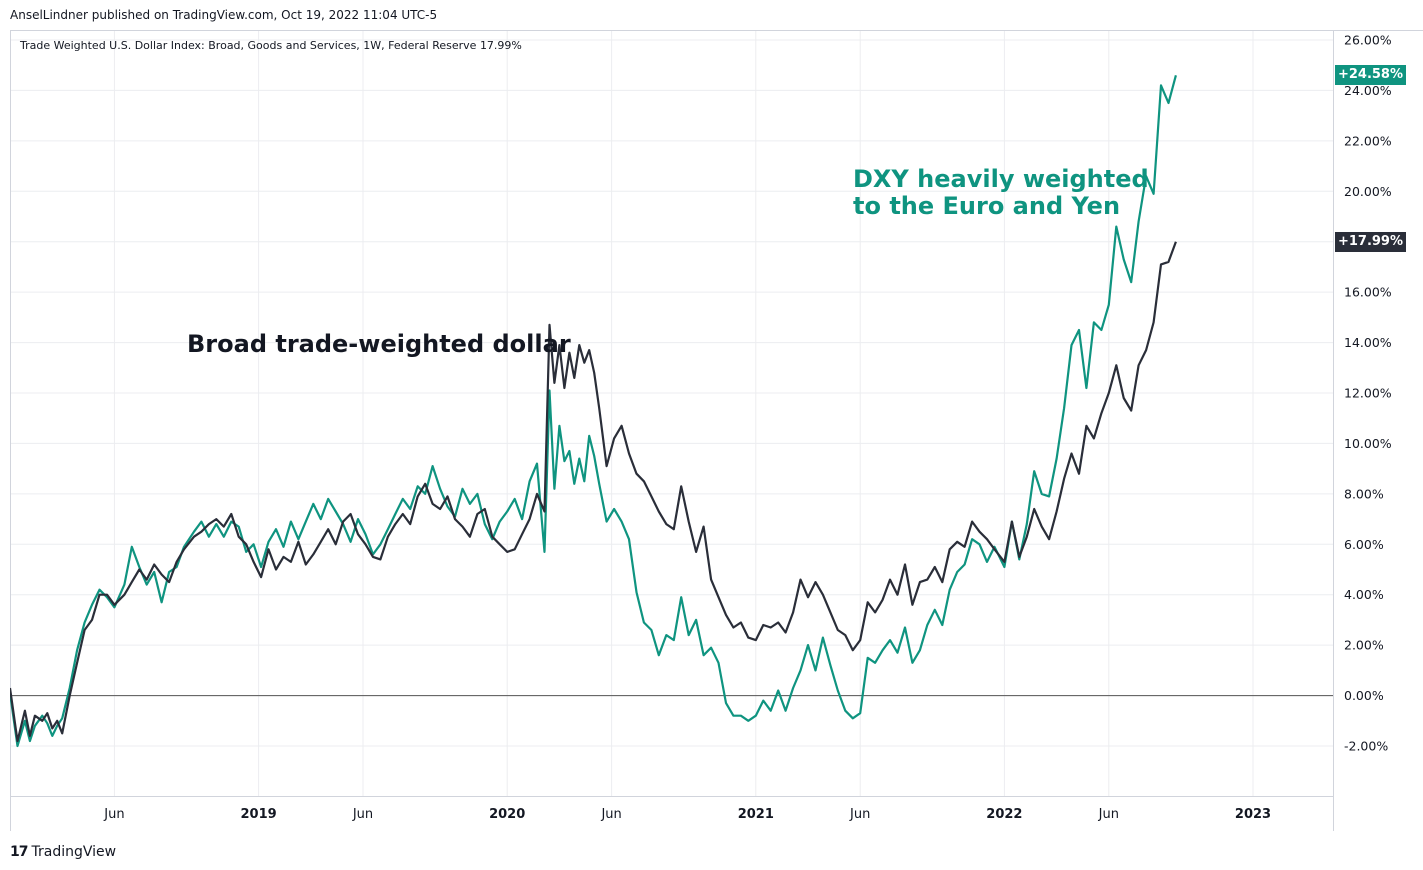 This screenshot has height=870, width=1423. Describe the element at coordinates (1364, 594) in the screenshot. I see `y-tick-label: 4.00%` at that location.